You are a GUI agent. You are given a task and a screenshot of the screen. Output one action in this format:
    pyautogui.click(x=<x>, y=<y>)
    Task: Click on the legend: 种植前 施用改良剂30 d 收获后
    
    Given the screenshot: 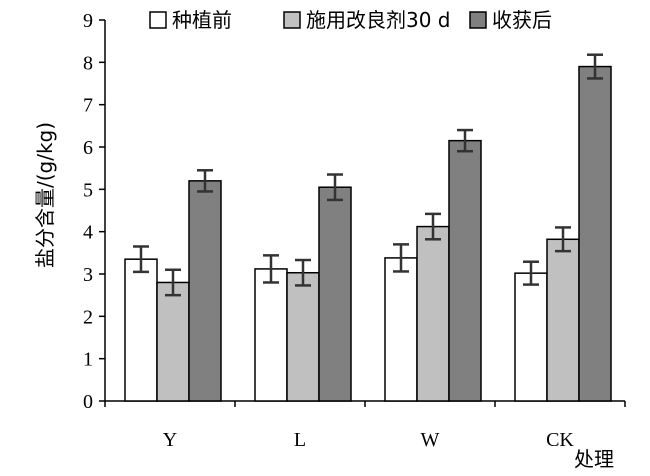 What is the action you would take?
    pyautogui.click(x=350, y=20)
    